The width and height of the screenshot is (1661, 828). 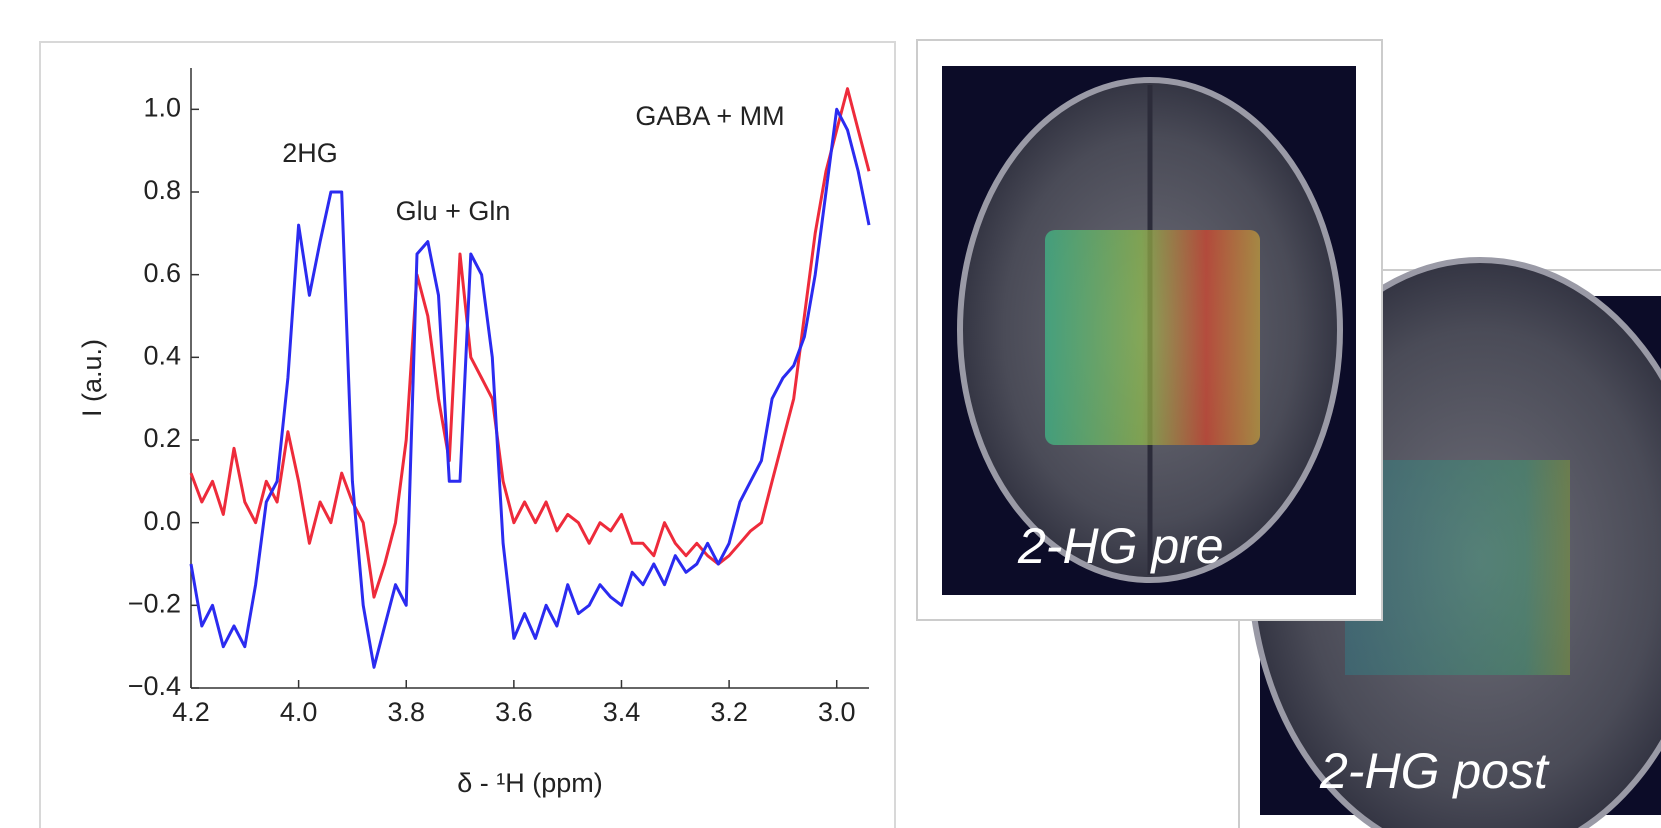 What do you see at coordinates (191, 712) in the screenshot?
I see `x-tick-label: 4.2` at bounding box center [191, 712].